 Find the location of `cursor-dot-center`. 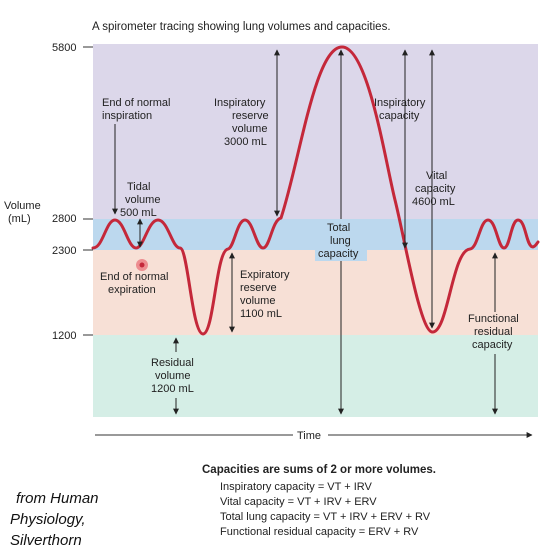

cursor-dot-center is located at coordinates (142, 265).